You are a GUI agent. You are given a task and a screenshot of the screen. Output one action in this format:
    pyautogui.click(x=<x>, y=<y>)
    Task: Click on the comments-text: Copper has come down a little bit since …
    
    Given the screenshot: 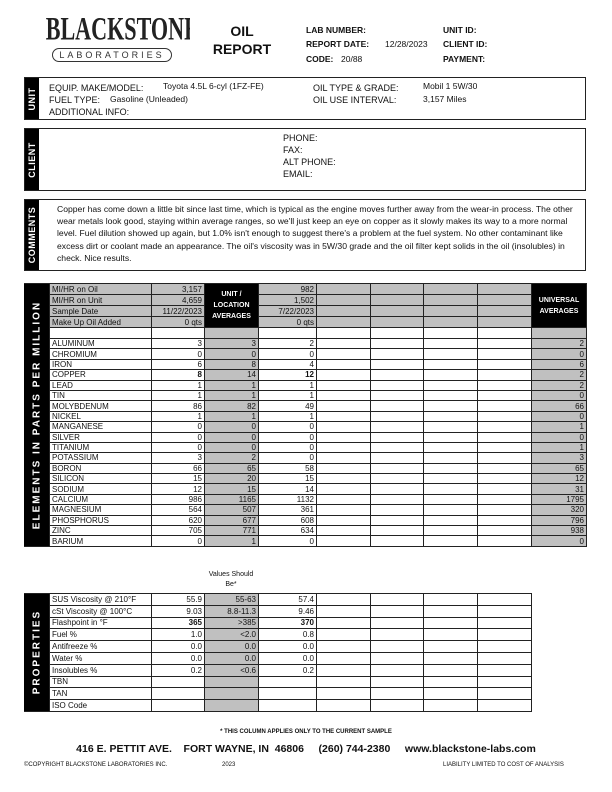 What is the action you would take?
    pyautogui.click(x=315, y=233)
    